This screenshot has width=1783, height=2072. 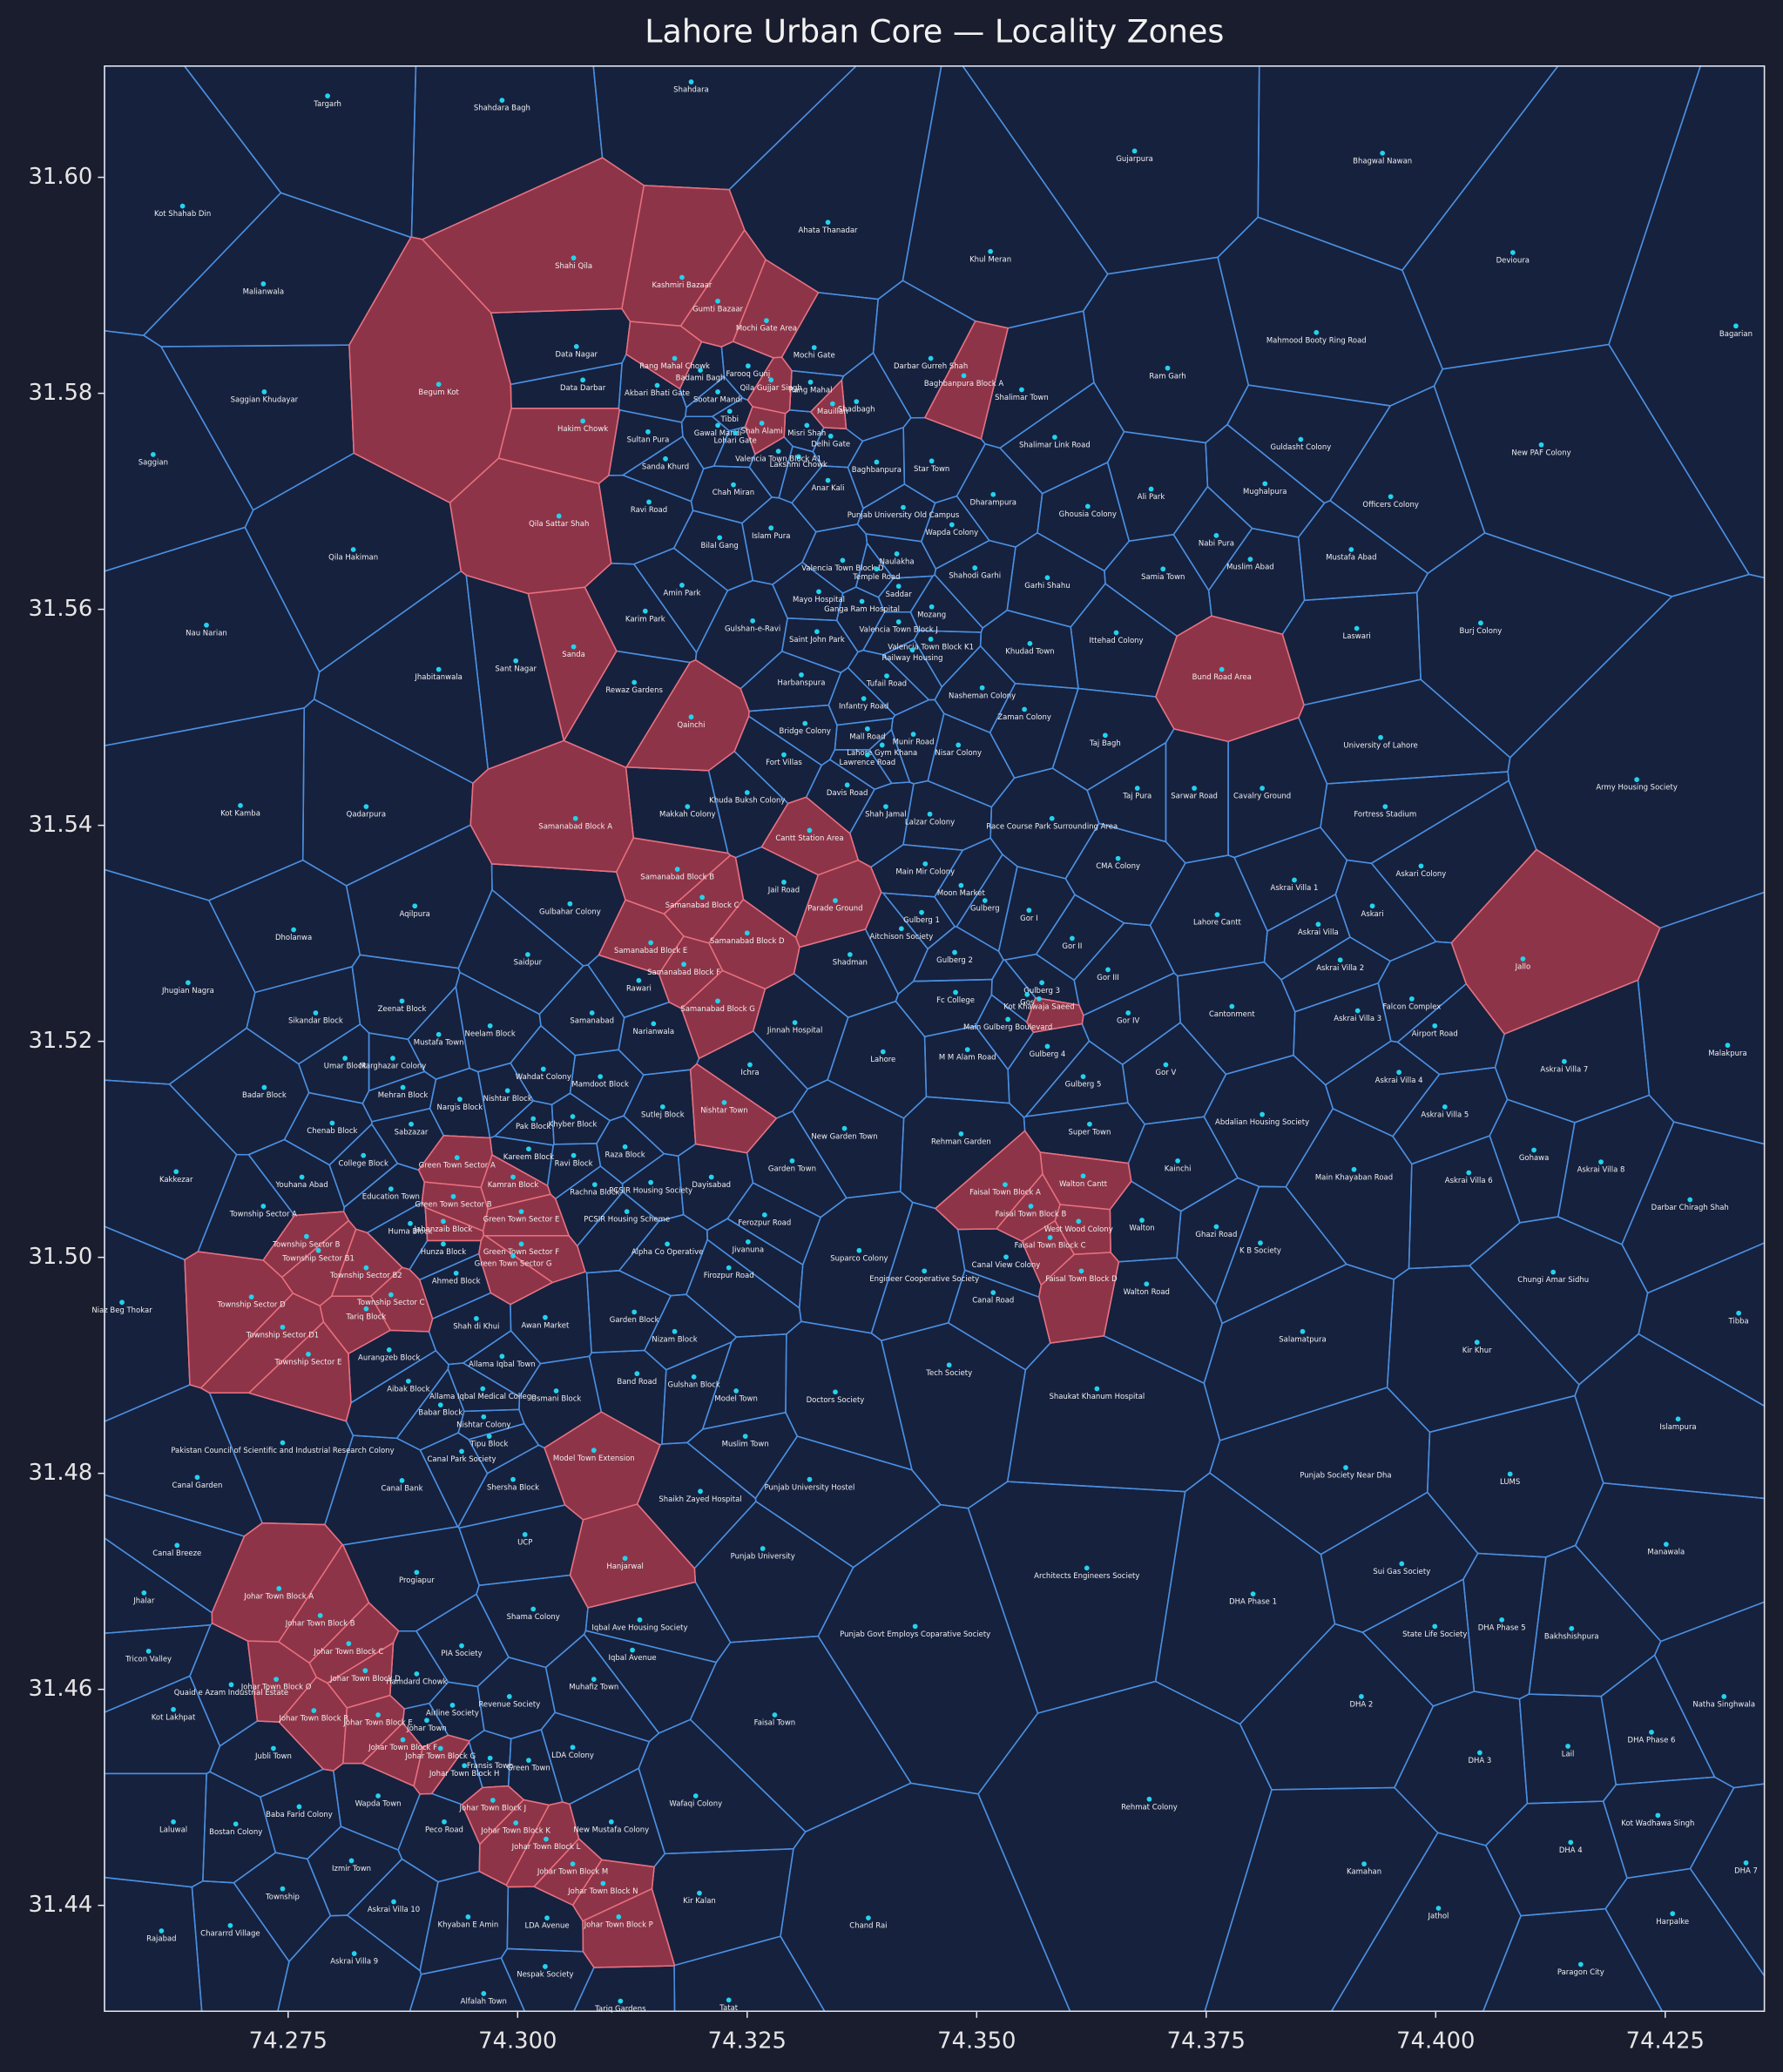 I want to click on locality-label: Tufail Road, so click(x=886, y=684).